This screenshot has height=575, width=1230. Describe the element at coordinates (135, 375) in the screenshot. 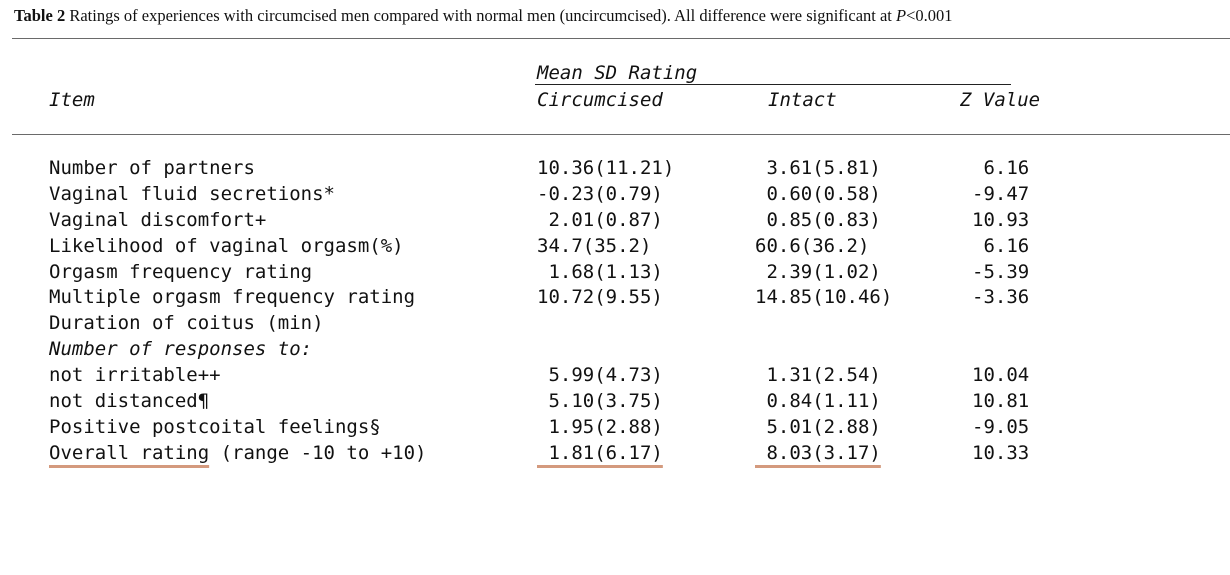

I see `item-cell: not irritable++` at that location.